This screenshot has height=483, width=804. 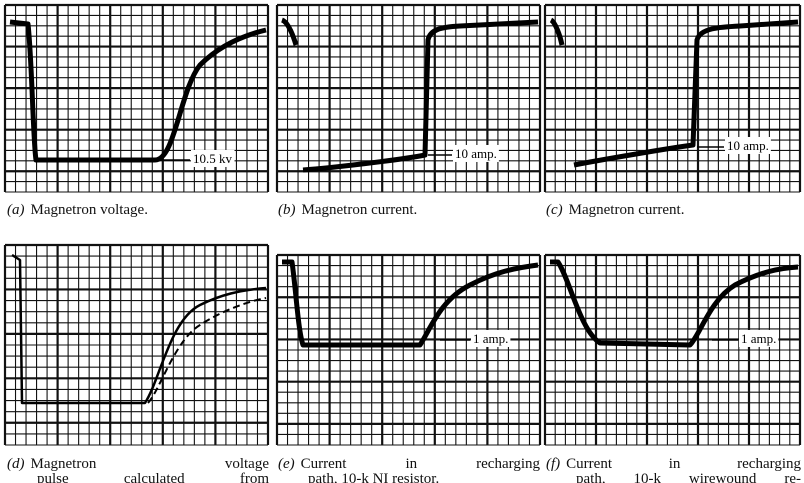 I want to click on caption-line: pulse calculated from, so click(x=138, y=477).